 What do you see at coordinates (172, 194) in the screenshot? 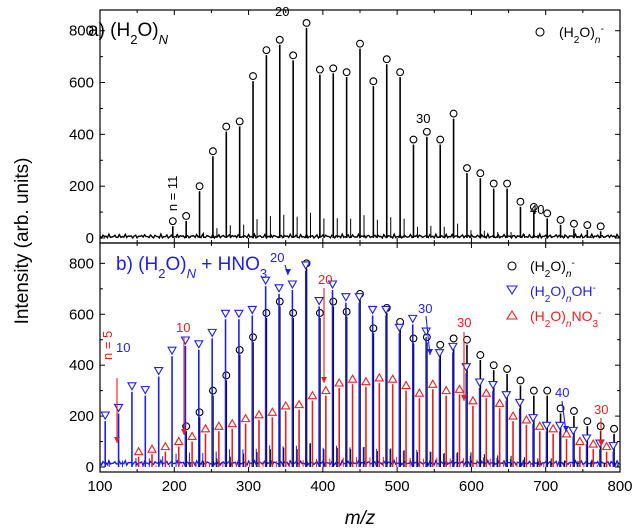
I see `annotation-label: n = 11` at bounding box center [172, 194].